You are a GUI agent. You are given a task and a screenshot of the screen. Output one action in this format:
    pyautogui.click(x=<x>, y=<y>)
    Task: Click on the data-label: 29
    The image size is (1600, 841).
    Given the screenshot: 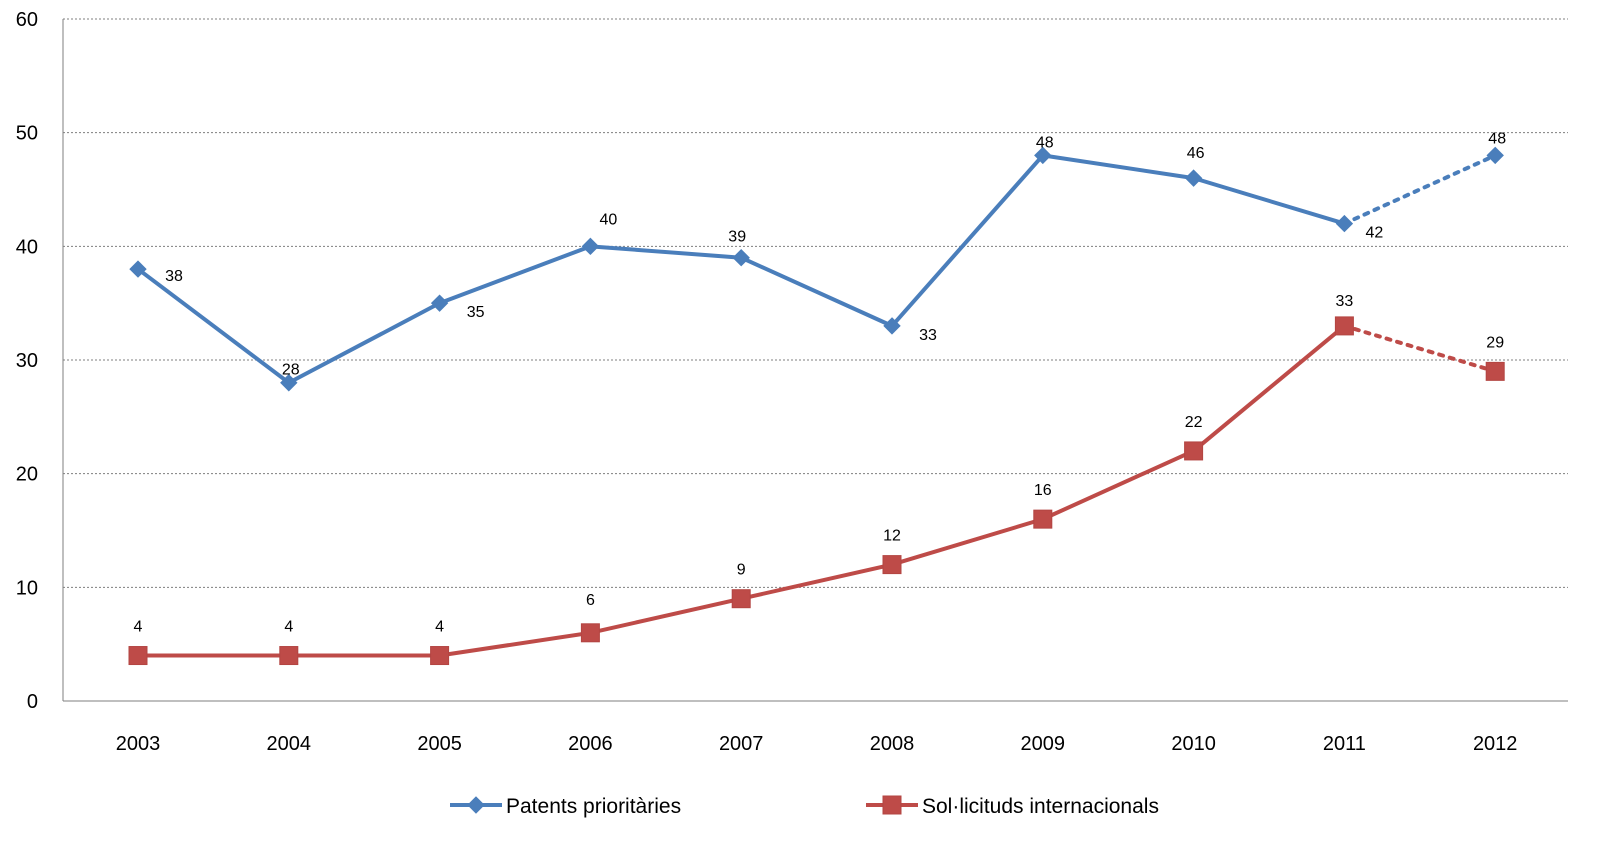 What is the action you would take?
    pyautogui.click(x=1495, y=342)
    